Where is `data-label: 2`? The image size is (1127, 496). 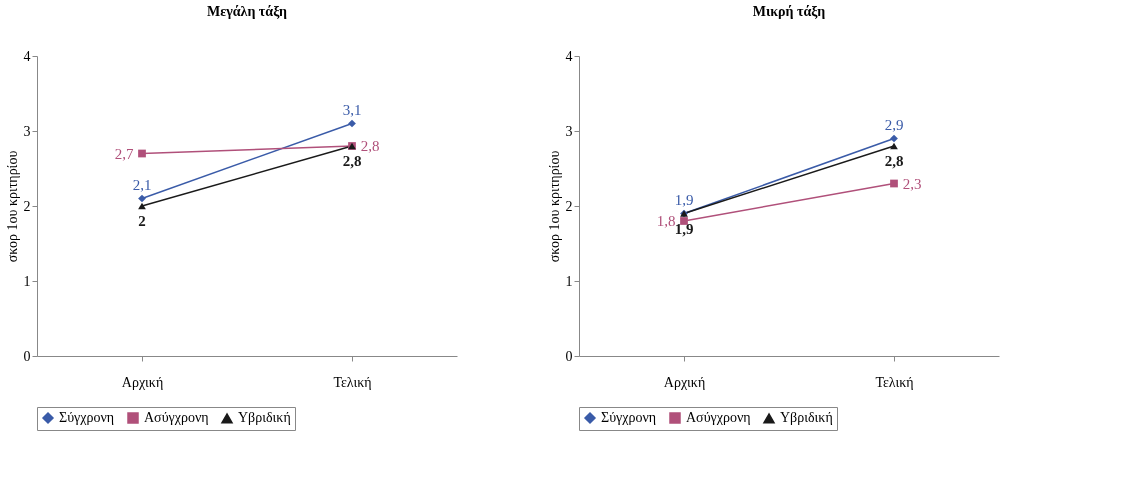
data-label: 2 is located at coordinates (142, 221).